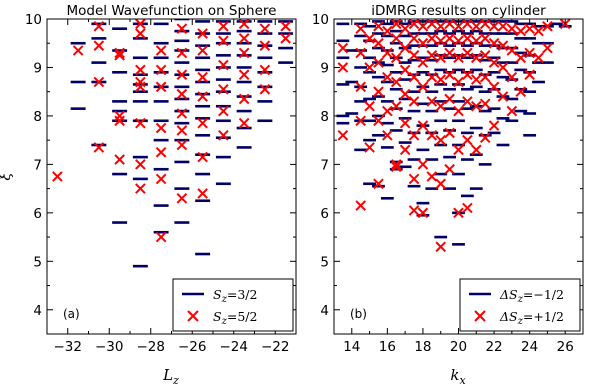 This screenshot has width=589, height=388. What do you see at coordinates (172, 11) in the screenshot?
I see `chart-title: Model Wavefunction on Sphere` at bounding box center [172, 11].